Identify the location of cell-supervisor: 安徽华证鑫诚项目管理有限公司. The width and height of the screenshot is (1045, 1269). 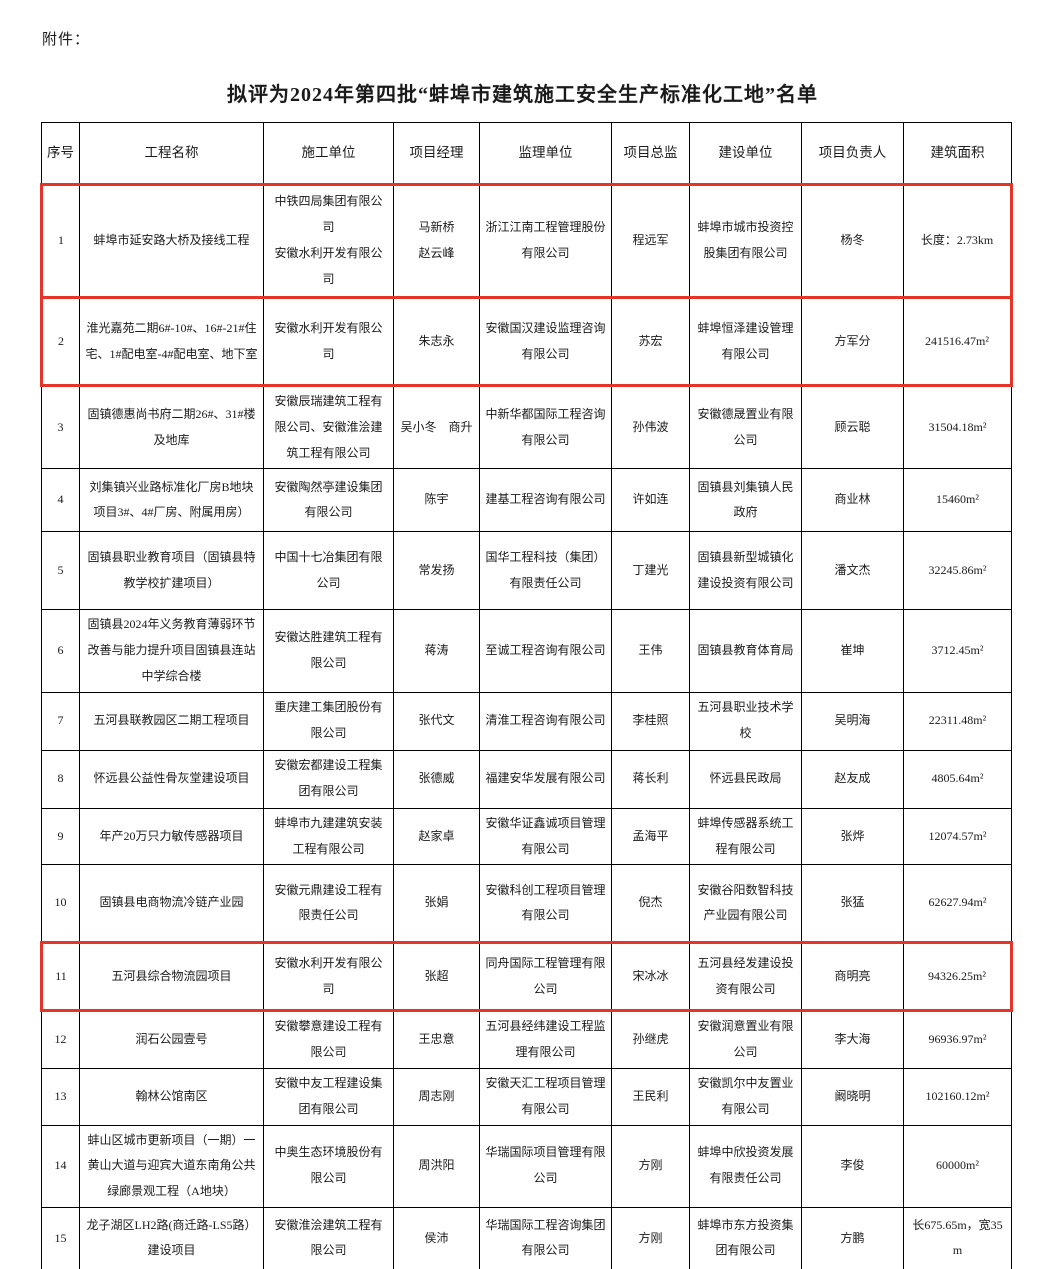
(545, 836).